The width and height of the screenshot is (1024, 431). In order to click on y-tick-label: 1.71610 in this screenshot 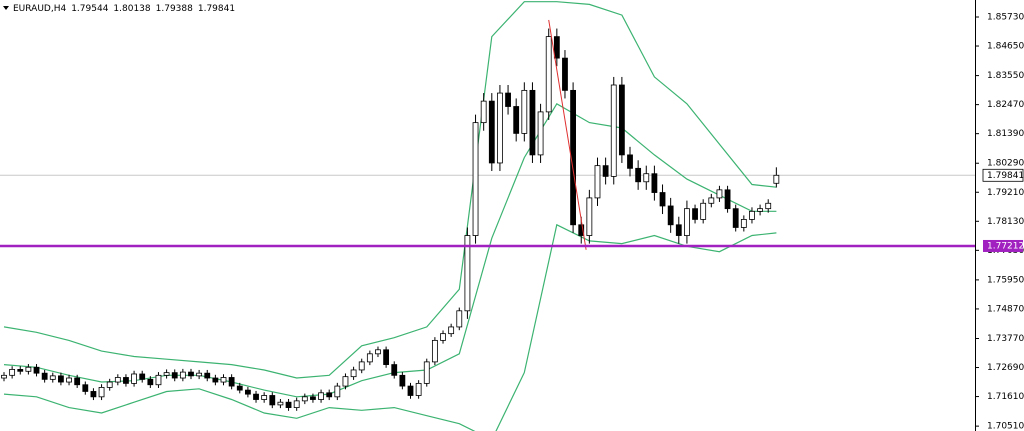, I will do `click(1005, 397)`.